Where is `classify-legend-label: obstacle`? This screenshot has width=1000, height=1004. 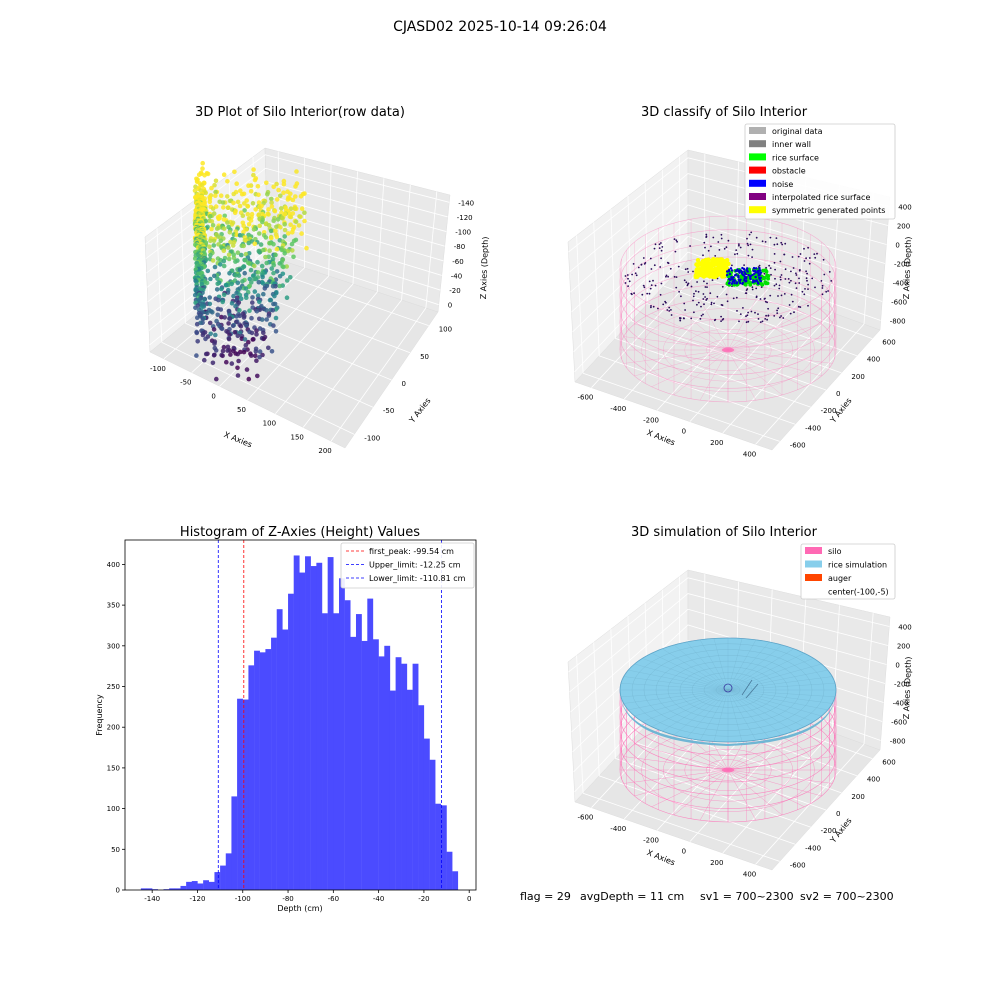 classify-legend-label: obstacle is located at coordinates (789, 171).